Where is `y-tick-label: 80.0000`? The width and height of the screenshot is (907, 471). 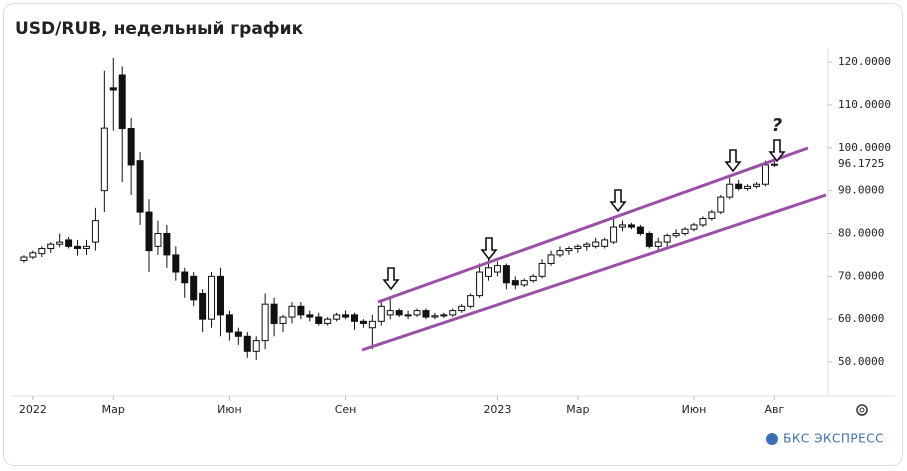 y-tick-label: 80.0000 is located at coordinates (861, 232).